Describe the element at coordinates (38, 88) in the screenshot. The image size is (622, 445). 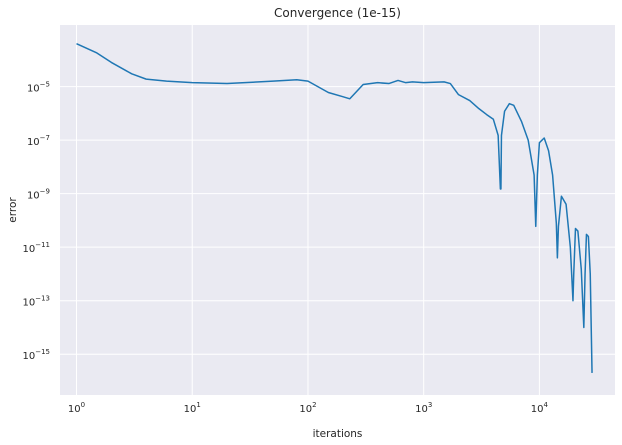
I see `y-tick-label: 10⁻⁵` at that location.